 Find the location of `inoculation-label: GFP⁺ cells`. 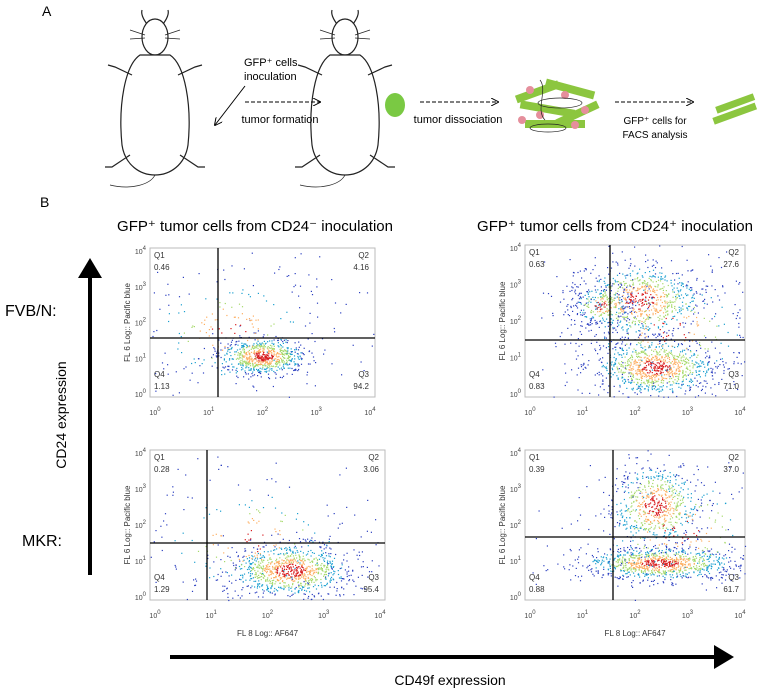

inoculation-label: GFP⁺ cells is located at coordinates (271, 63).